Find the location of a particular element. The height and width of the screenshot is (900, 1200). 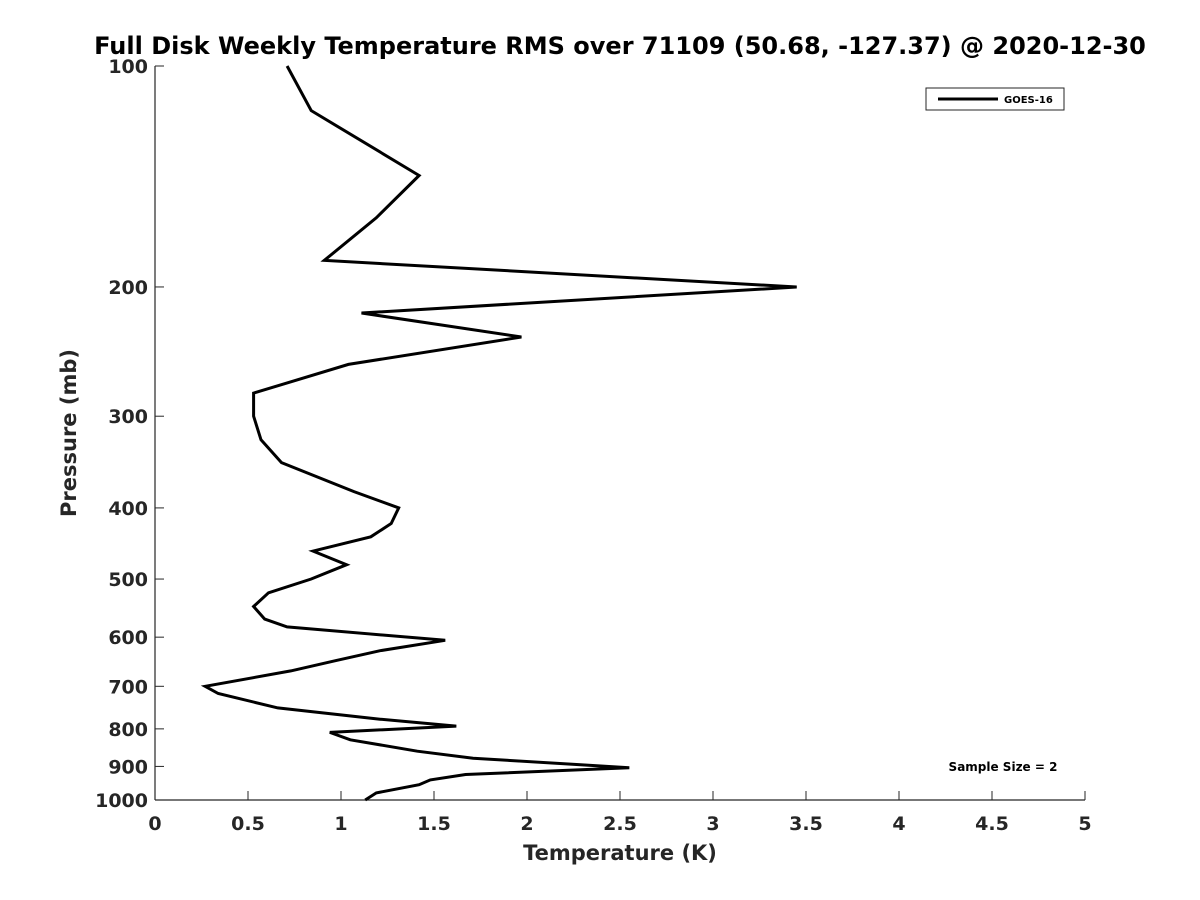

y-tick-label: 500 is located at coordinates (128, 580).